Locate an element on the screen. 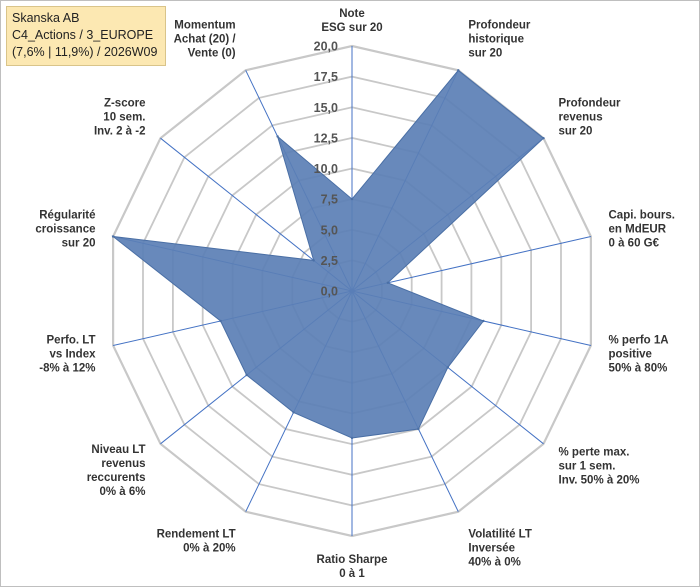 The width and height of the screenshot is (700, 587). tick-label: 5,0 is located at coordinates (329, 230).